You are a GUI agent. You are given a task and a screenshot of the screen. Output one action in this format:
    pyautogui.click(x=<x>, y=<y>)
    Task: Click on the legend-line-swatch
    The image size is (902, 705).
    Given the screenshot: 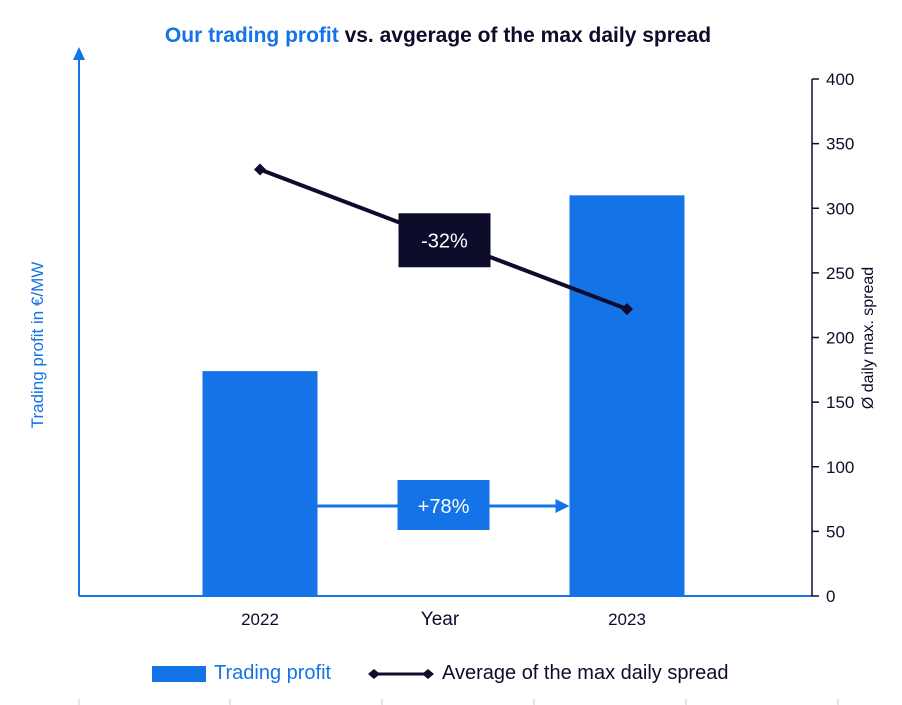 What is the action you would take?
    pyautogui.click(x=401, y=673)
    